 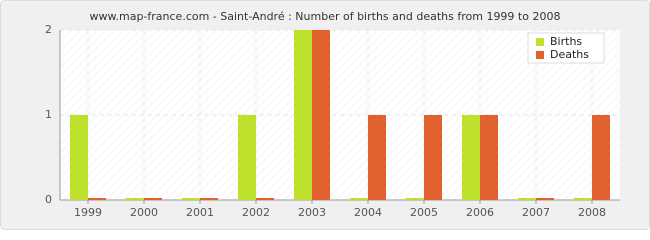 I want to click on y-tick-label: 2, so click(x=48, y=29).